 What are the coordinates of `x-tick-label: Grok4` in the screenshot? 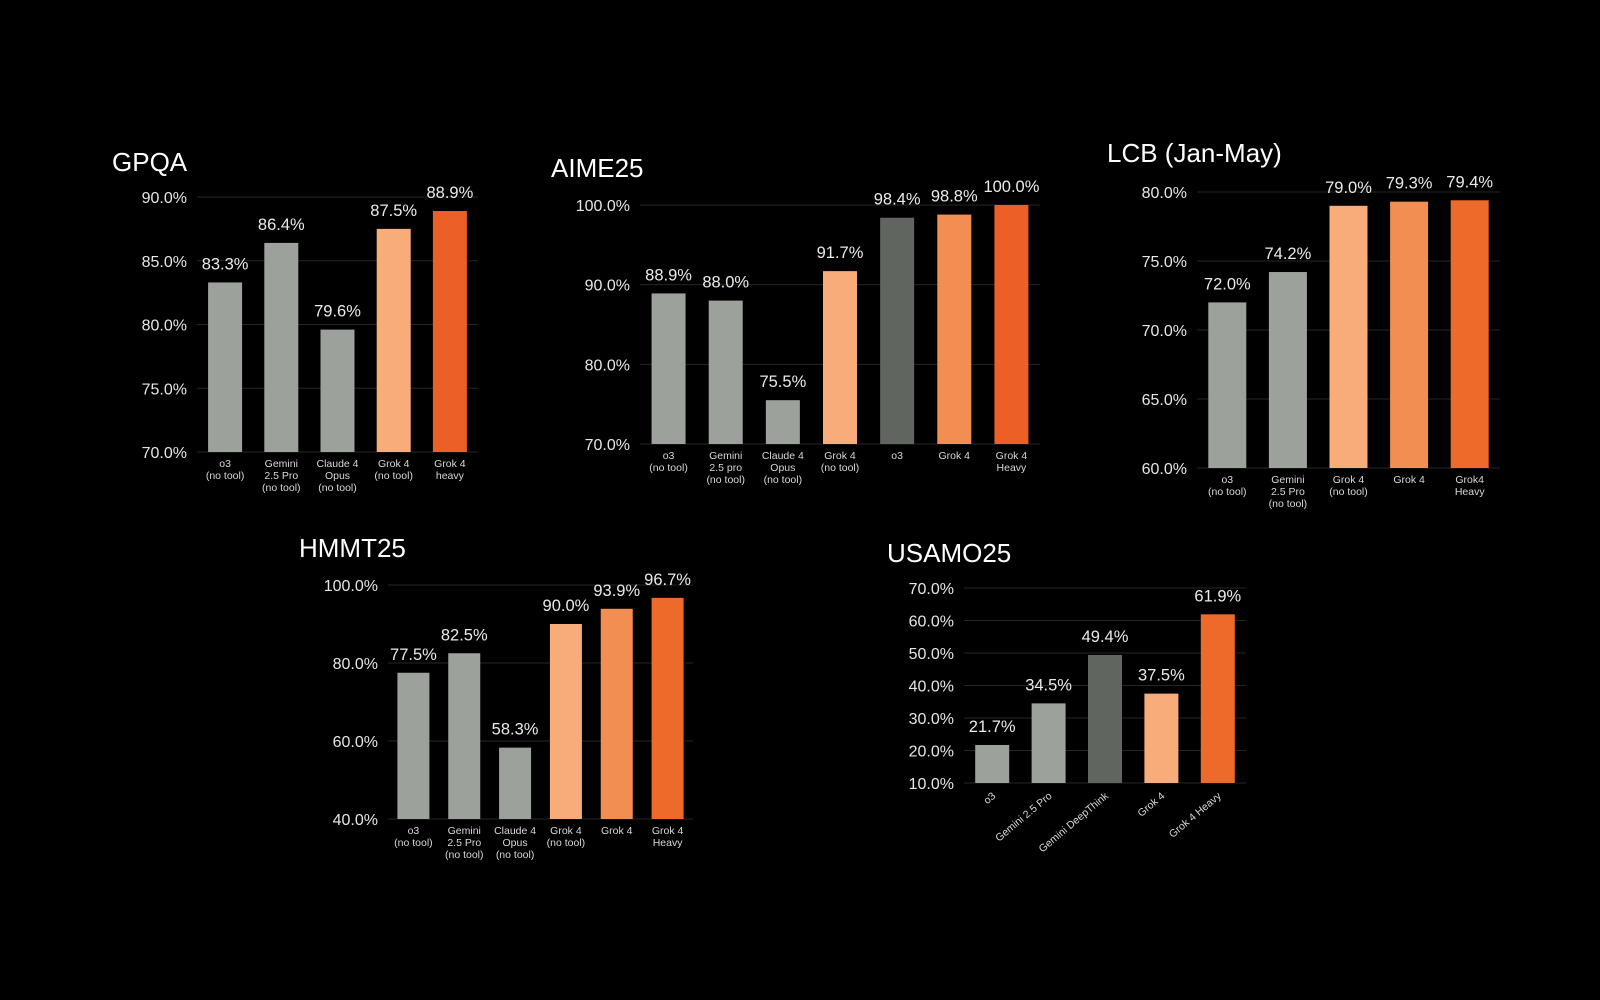 It's located at (1469, 480).